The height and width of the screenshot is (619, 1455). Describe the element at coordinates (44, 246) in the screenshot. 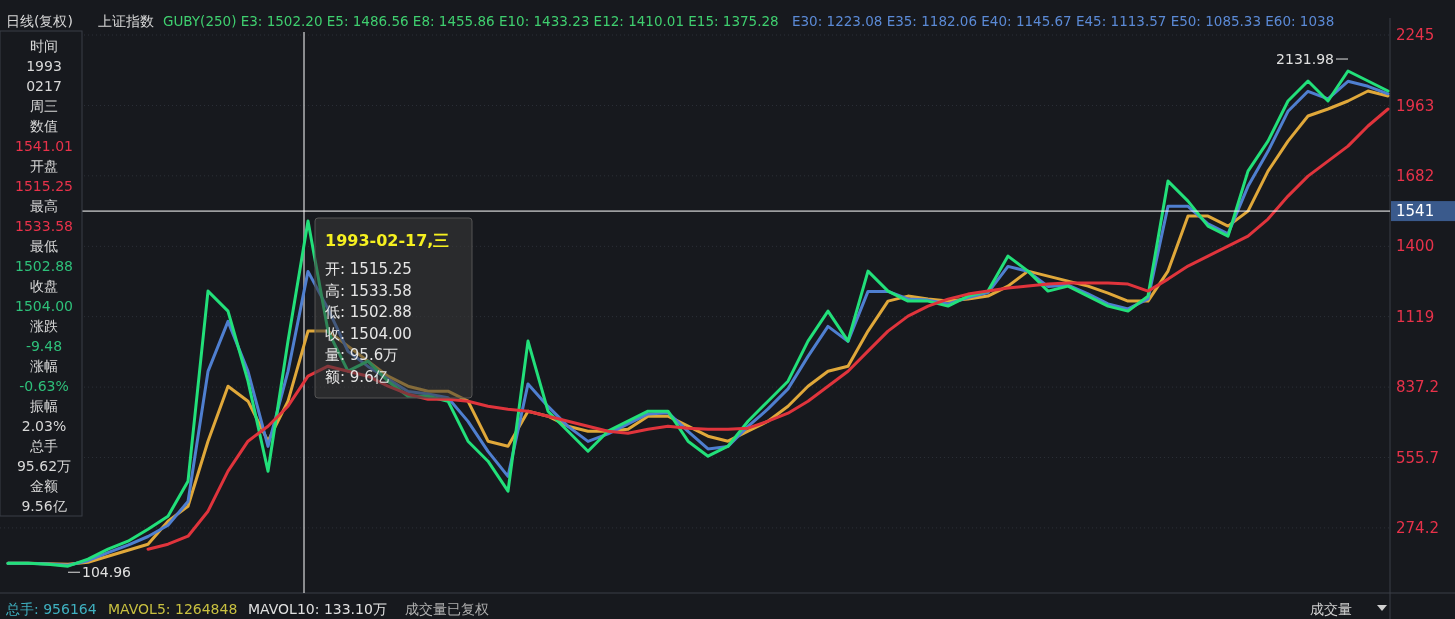

I see `annotation: 最低` at that location.